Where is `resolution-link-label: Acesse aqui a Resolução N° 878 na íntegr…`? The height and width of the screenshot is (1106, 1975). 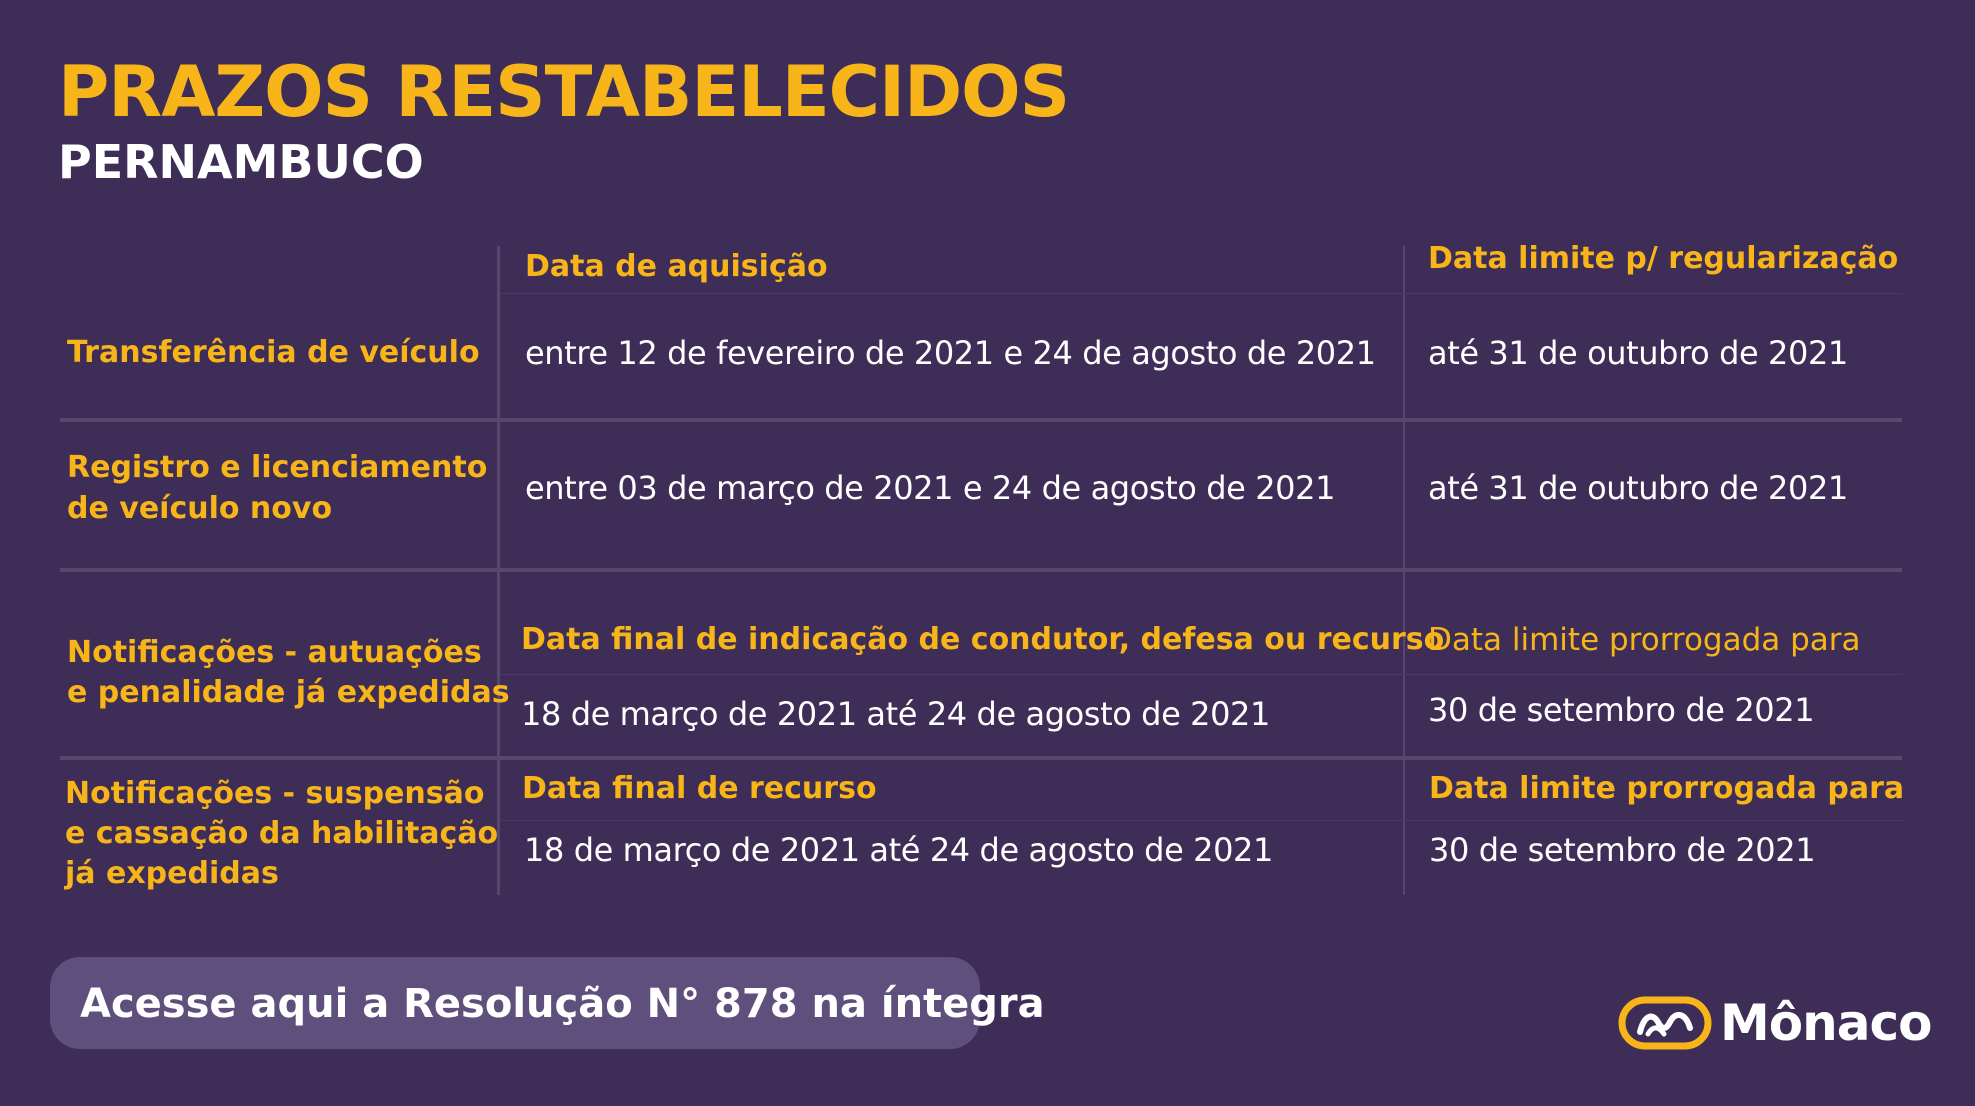
resolution-link-label: Acesse aqui a Resolução N° 878 na íntegr… is located at coordinates (562, 1004).